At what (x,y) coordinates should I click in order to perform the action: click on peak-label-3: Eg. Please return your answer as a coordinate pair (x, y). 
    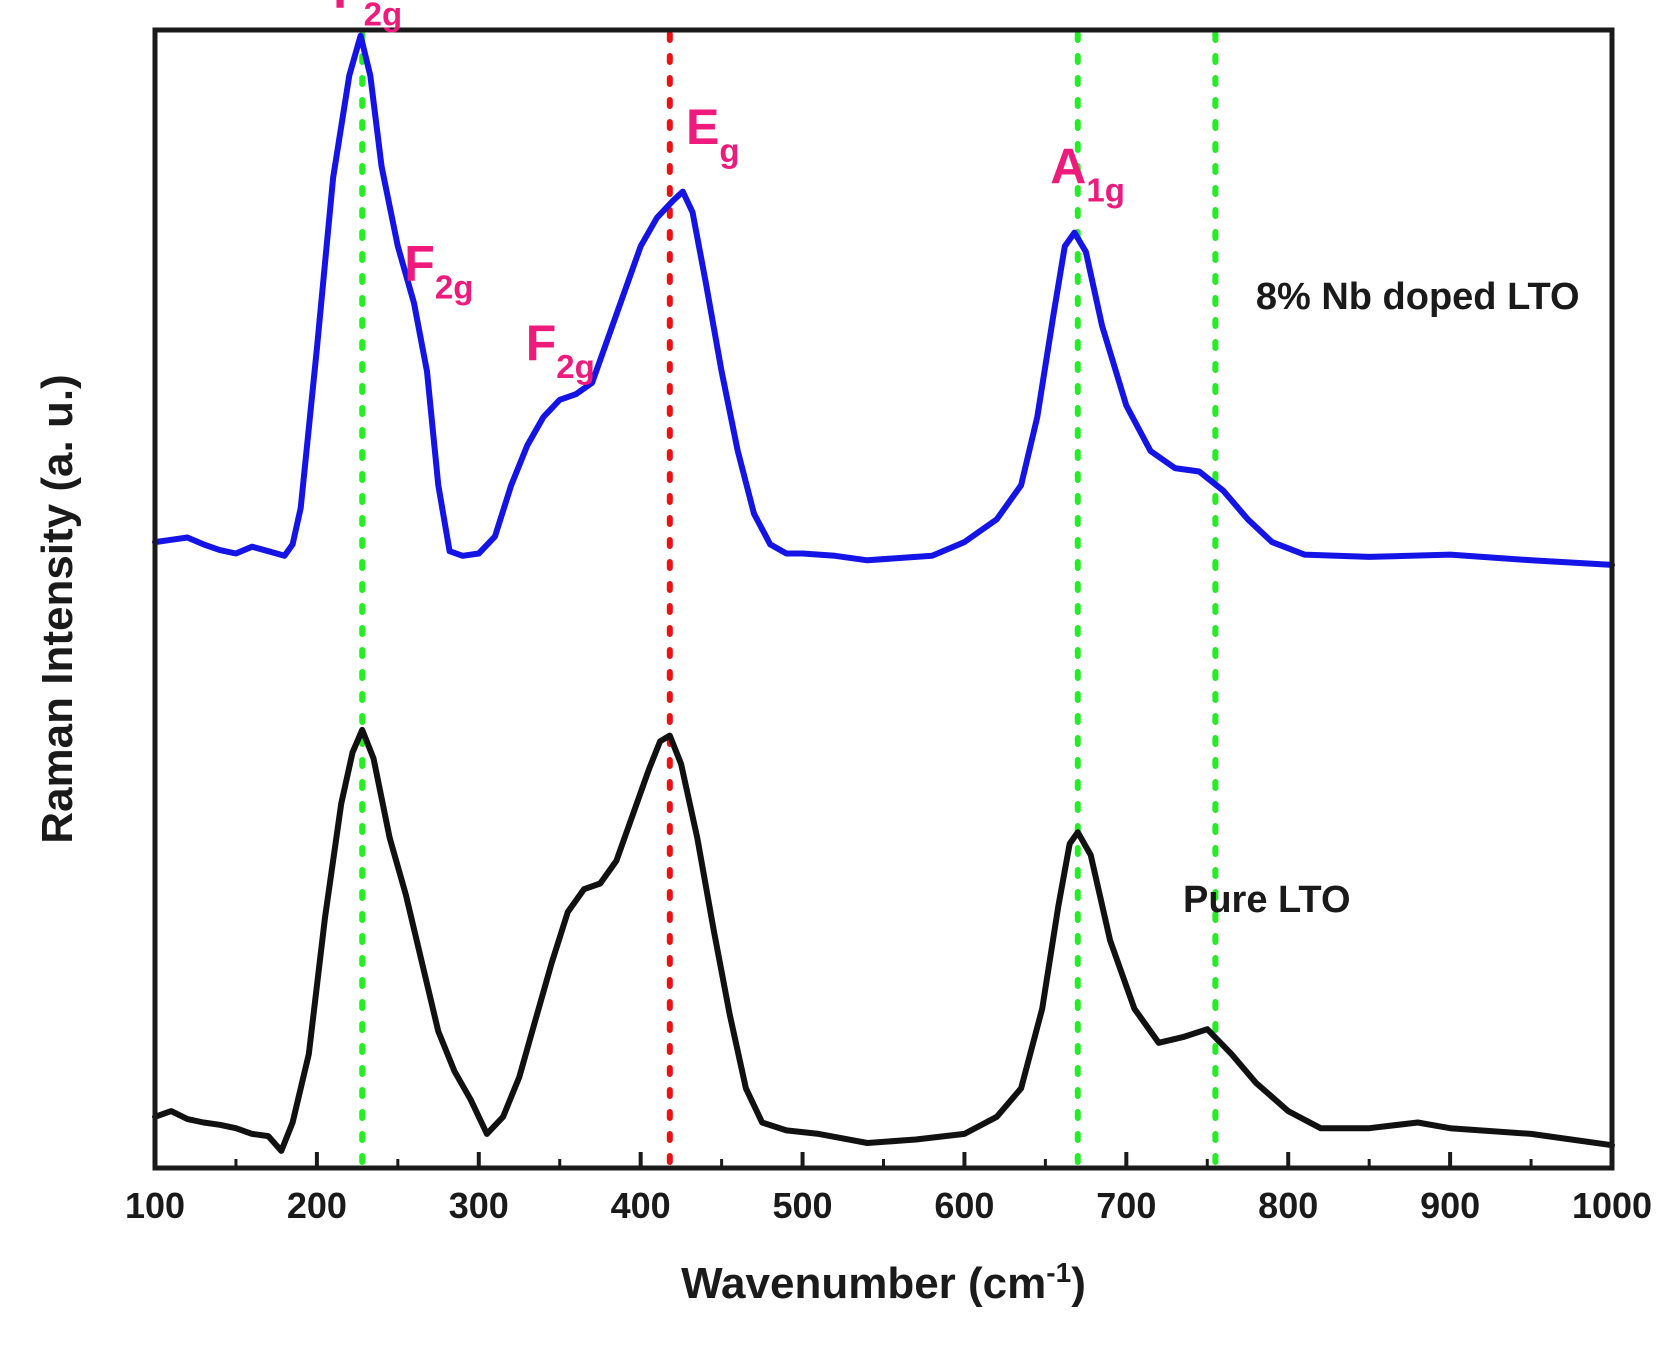
    Looking at the image, I should click on (713, 134).